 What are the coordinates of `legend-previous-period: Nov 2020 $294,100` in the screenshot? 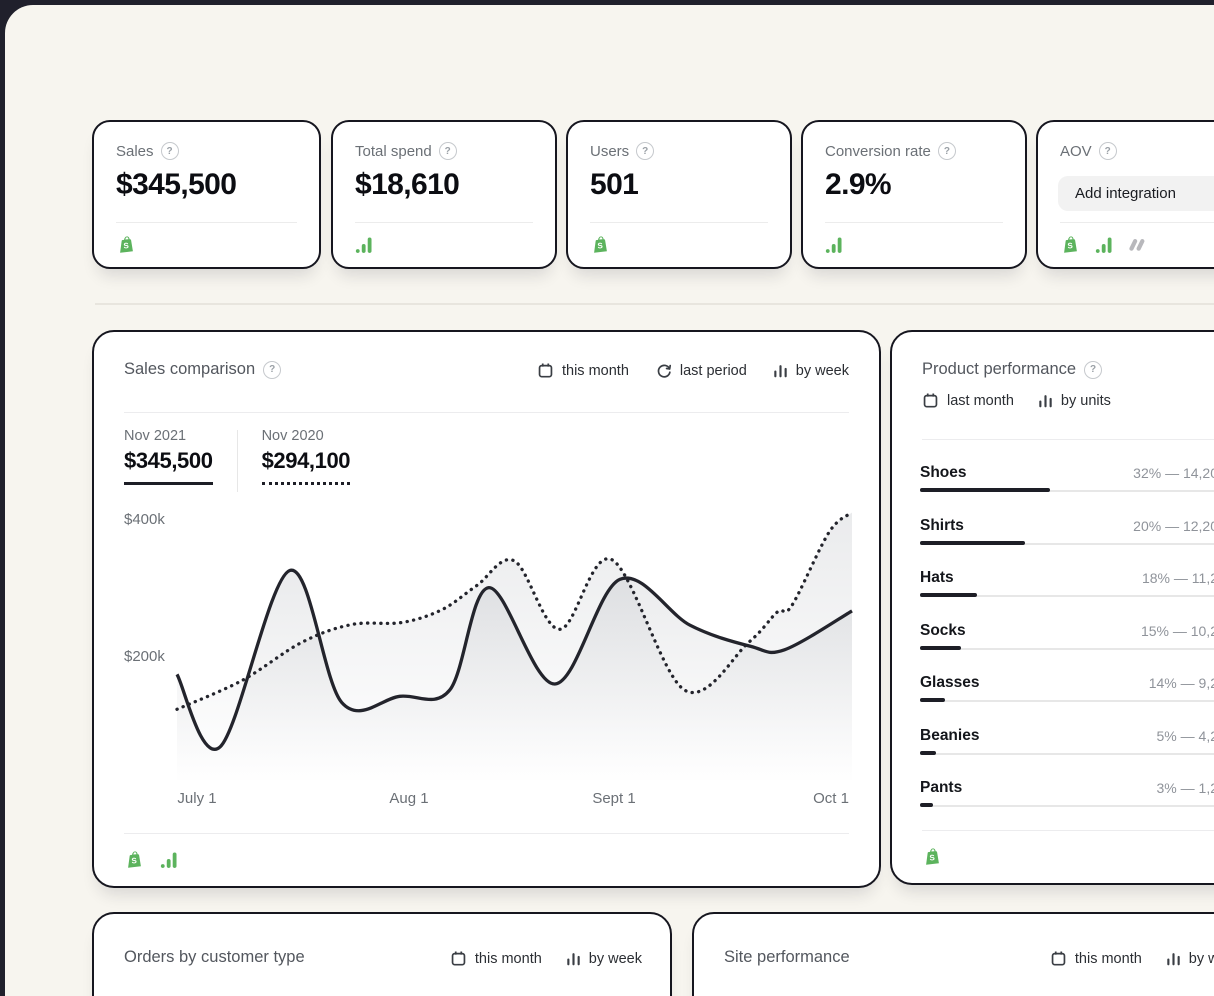 It's located at (306, 456).